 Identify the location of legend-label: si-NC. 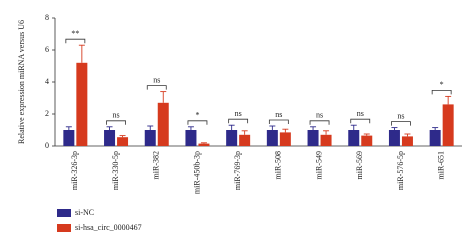
(84, 212).